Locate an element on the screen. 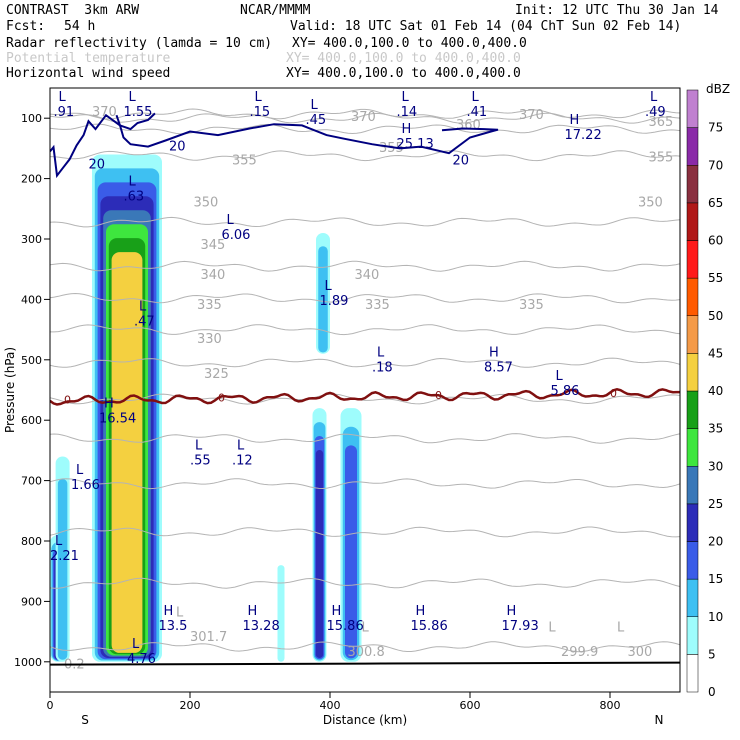 The height and width of the screenshot is (740, 740). colorbar-label-50: 50 is located at coordinates (715, 316).